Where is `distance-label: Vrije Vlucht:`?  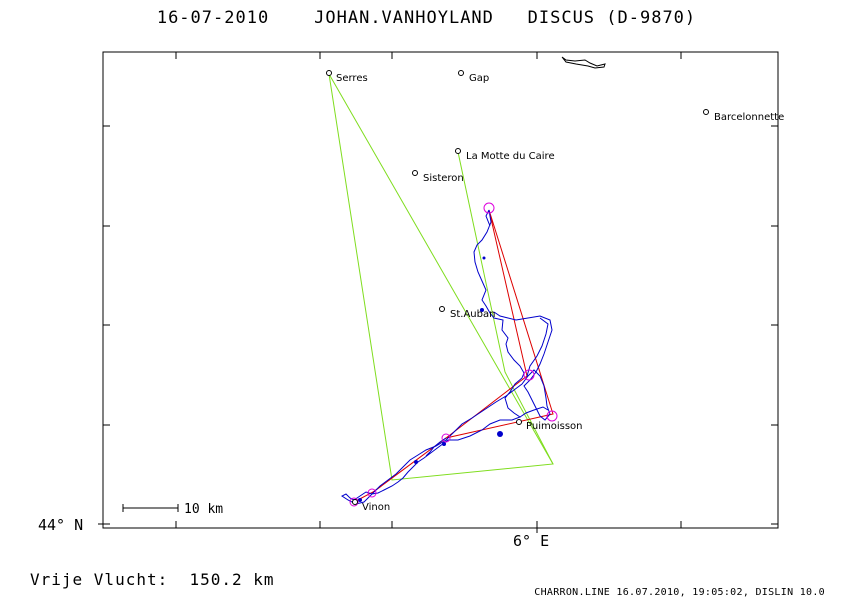
distance-label: Vrije Vlucht: is located at coordinates (99, 579).